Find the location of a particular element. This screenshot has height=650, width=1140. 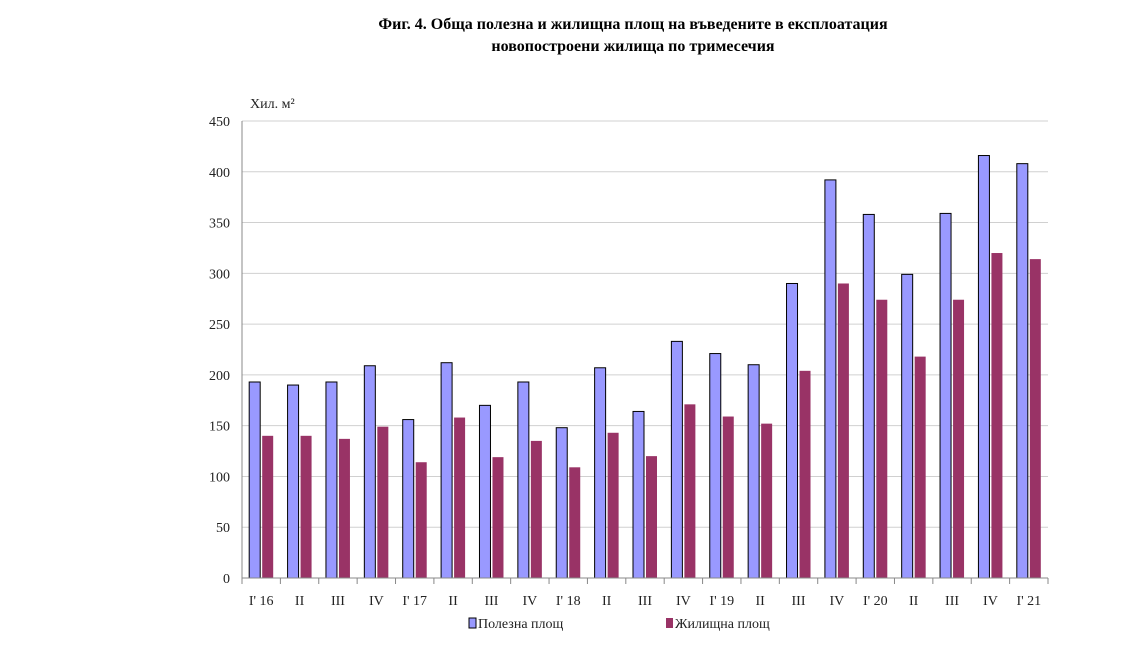

legend-label: Полезна площ is located at coordinates (521, 624).